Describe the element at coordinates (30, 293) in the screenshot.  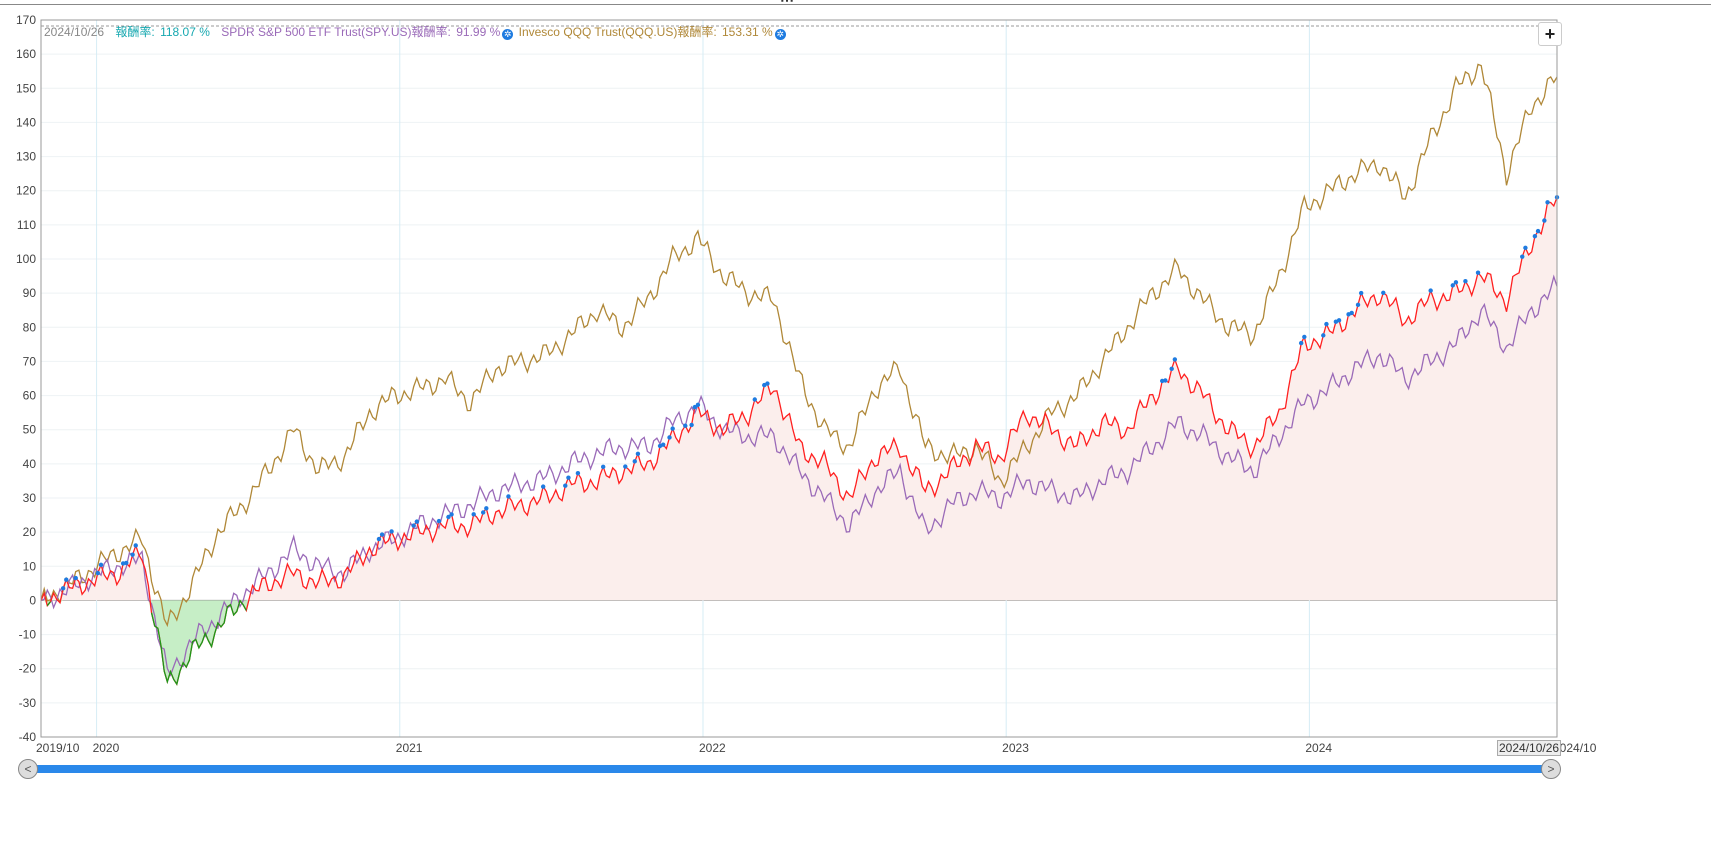
I see `y-tick-label: 90` at that location.